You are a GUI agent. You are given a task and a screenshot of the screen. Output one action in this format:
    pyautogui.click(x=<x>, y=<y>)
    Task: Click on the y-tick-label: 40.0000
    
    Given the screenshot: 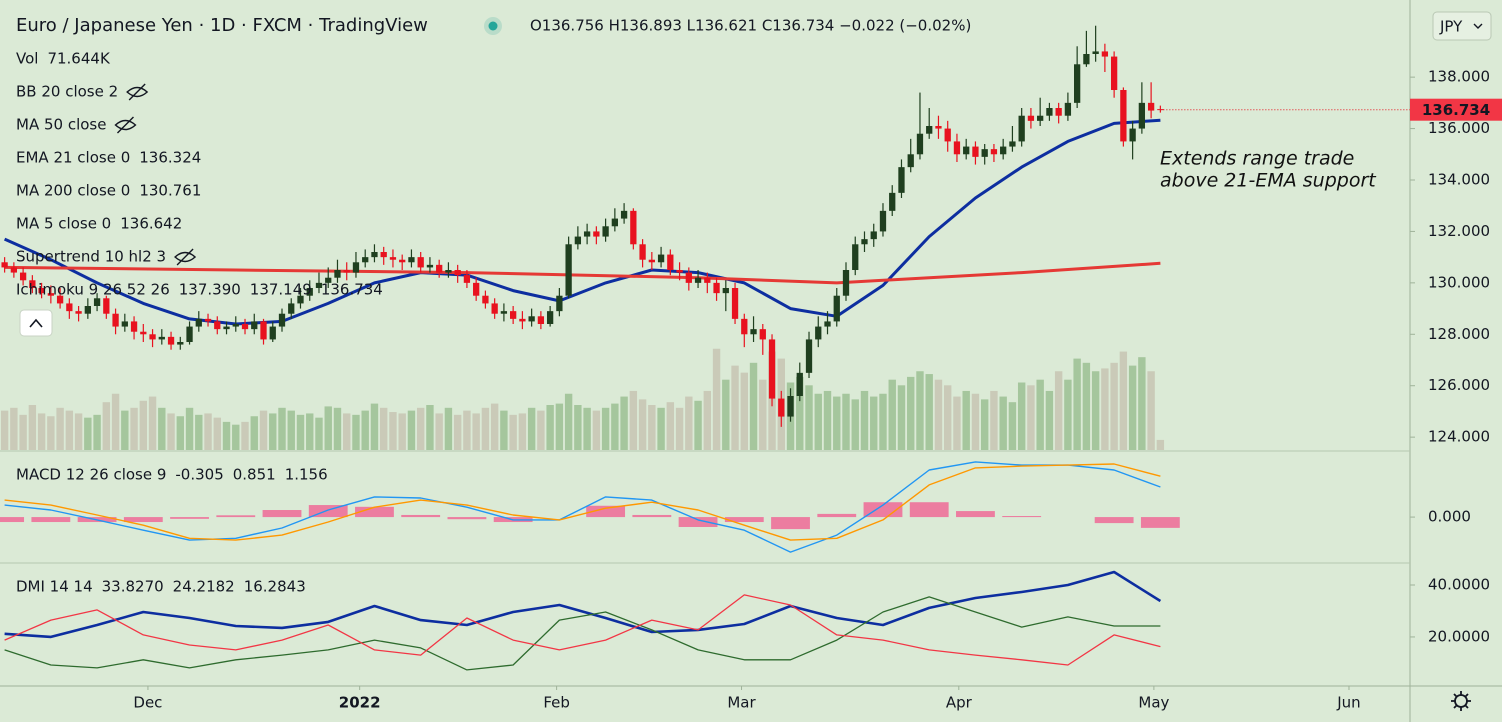 What is the action you would take?
    pyautogui.click(x=1459, y=585)
    